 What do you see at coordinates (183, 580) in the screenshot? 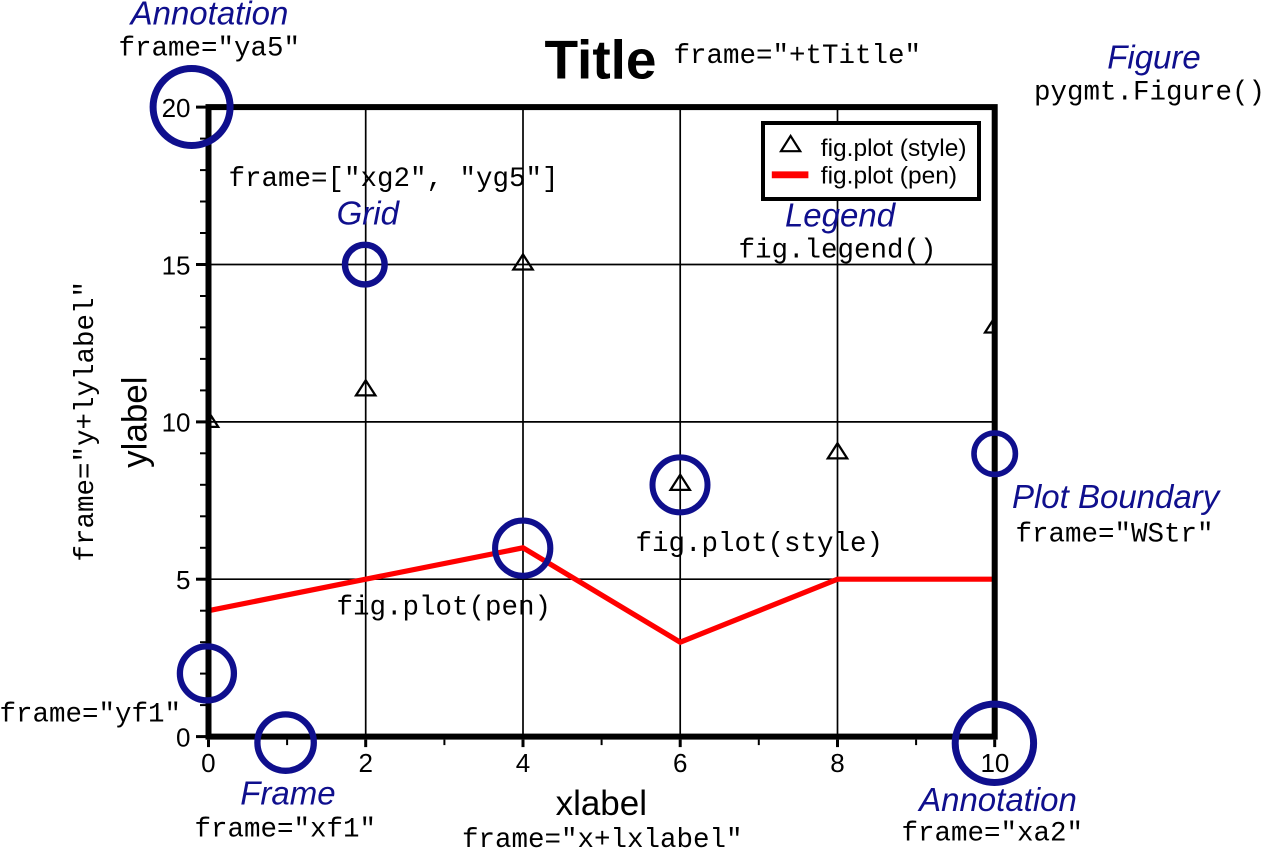
I see `svg-text: 5` at bounding box center [183, 580].